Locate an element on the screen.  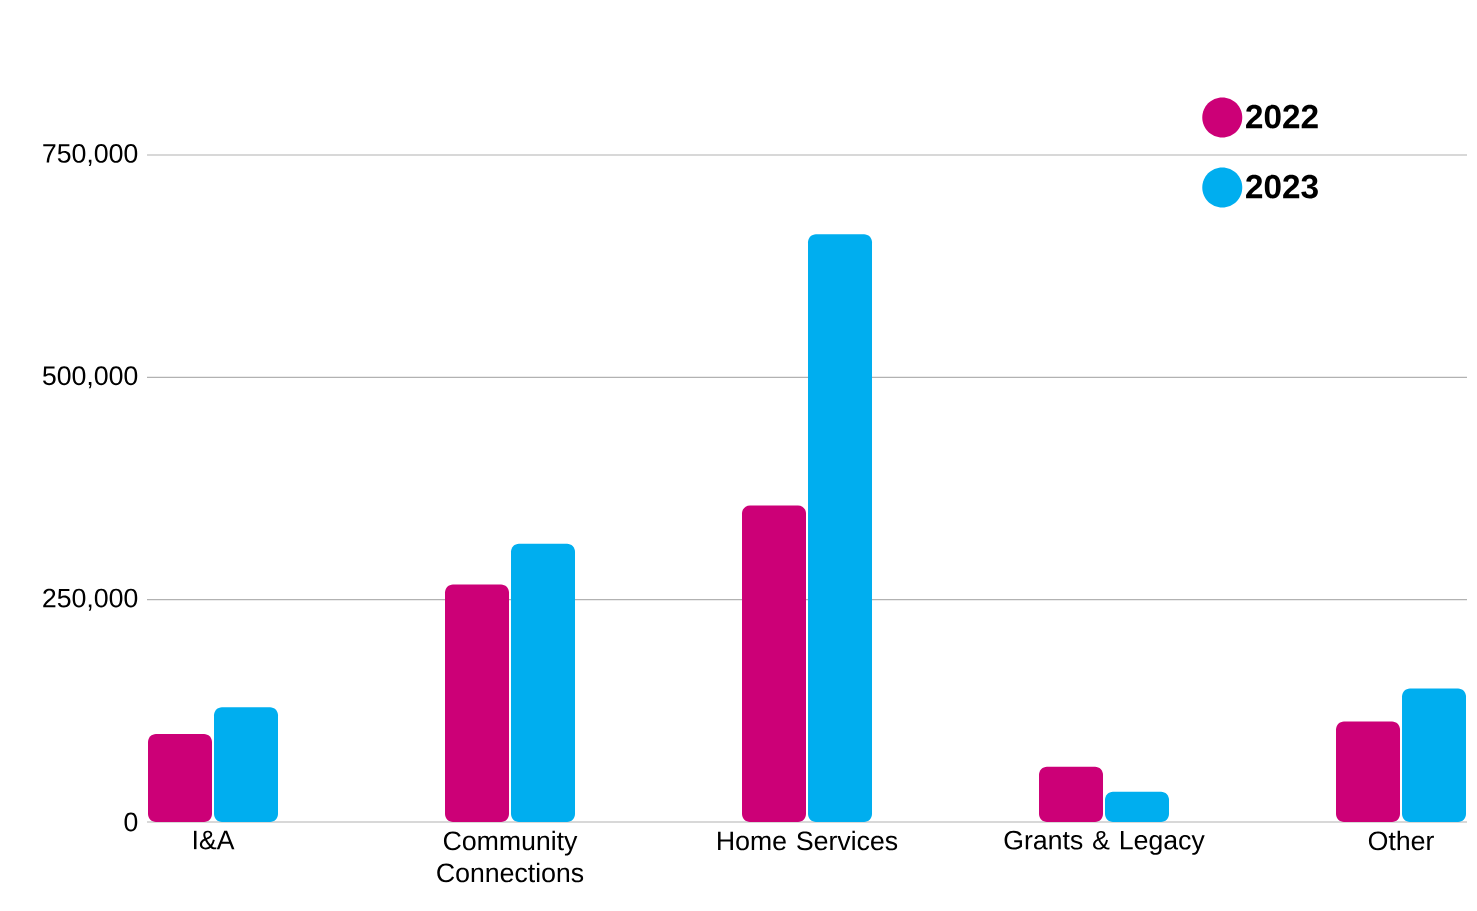
y-tick-label: 0 is located at coordinates (131, 822).